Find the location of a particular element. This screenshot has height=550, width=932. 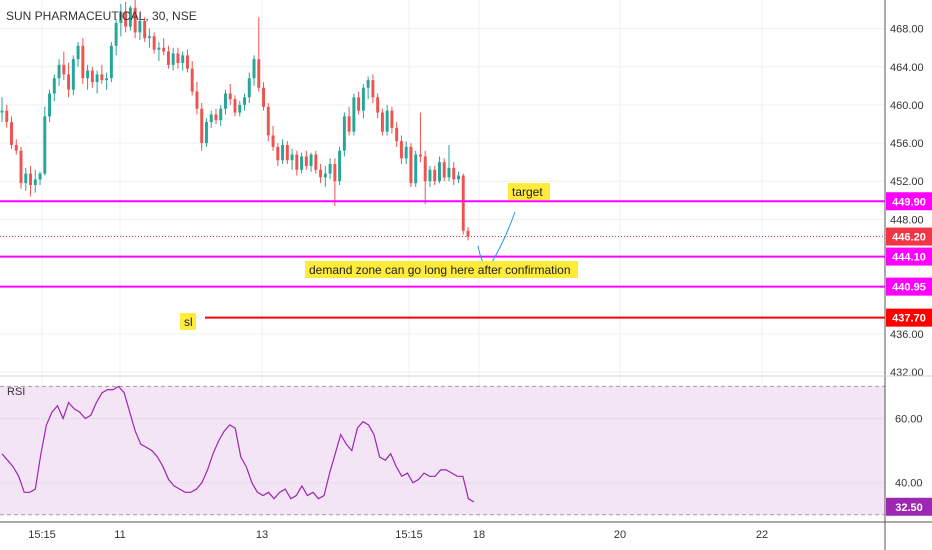

target-projection-curve is located at coordinates (496, 239).